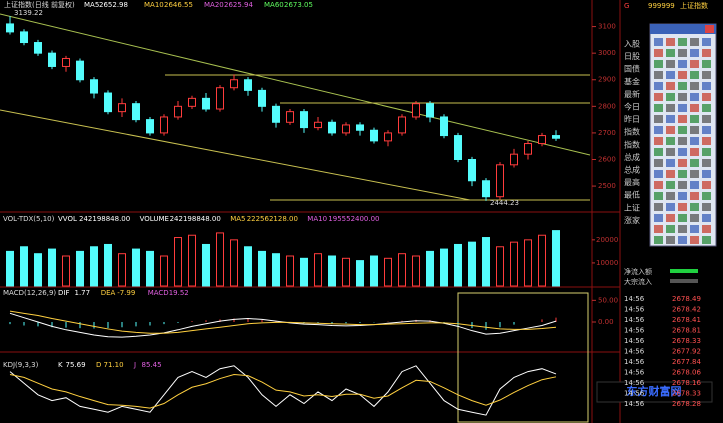 This screenshot has width=723, height=423. I want to click on close-button, so click(709, 29).